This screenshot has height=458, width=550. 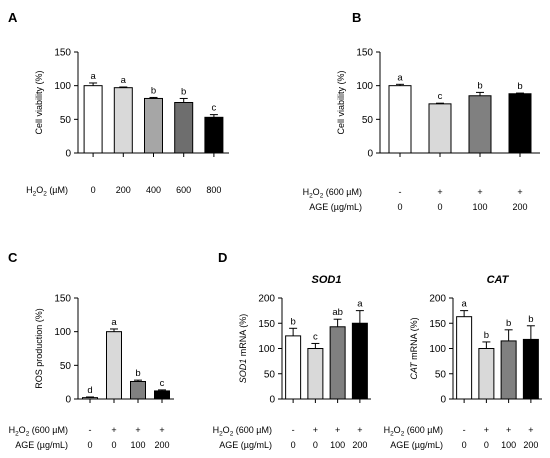 I want to click on y-axis-label: ROS production (%), so click(x=39, y=348).